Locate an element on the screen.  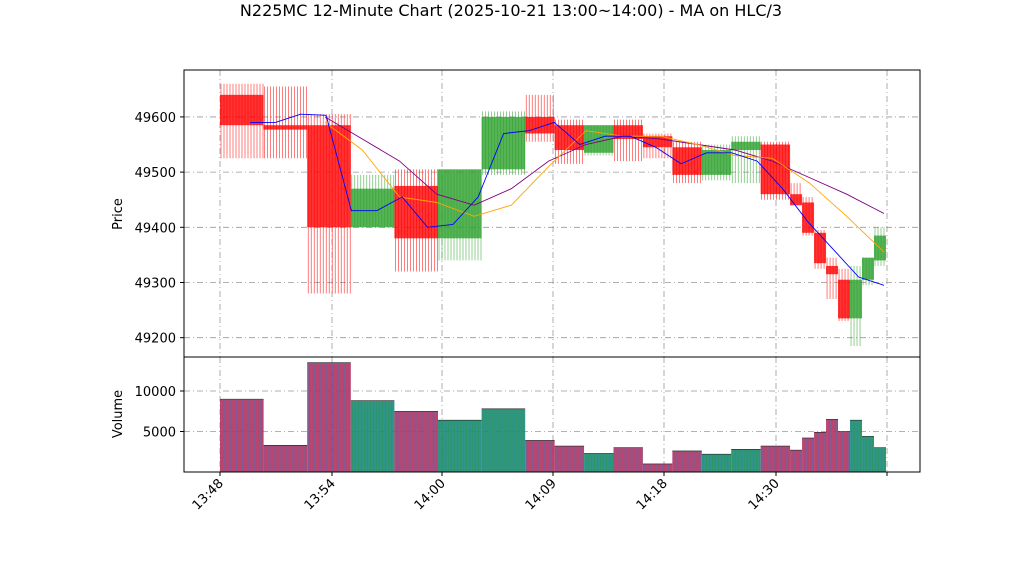
volume-tick-label: 5000 is located at coordinates (159, 433).